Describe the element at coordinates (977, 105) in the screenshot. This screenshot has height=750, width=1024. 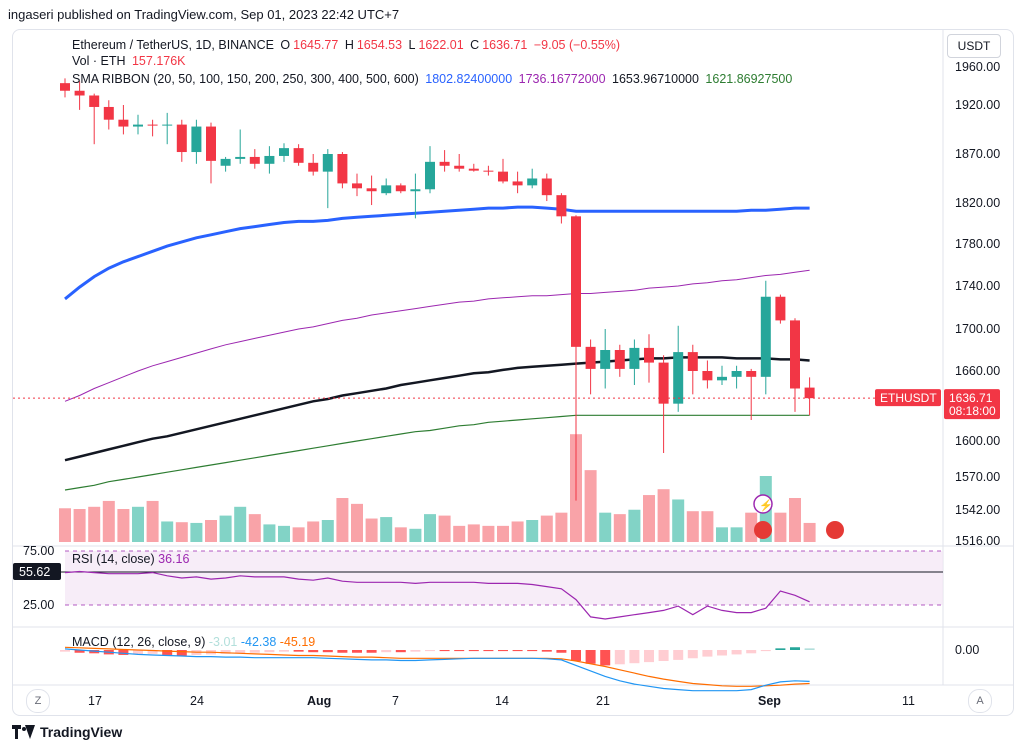
I see `price-tick-label: 1920.00` at that location.